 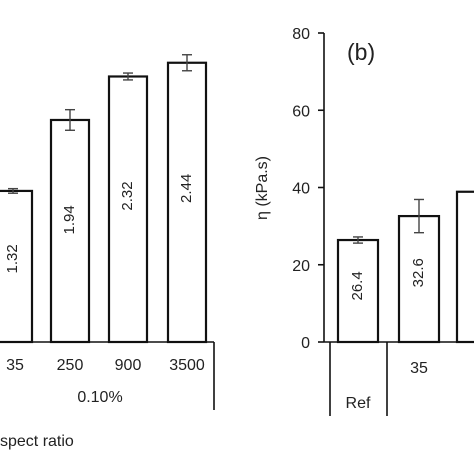 I want to click on panel-b-error-bars, so click(x=388, y=221).